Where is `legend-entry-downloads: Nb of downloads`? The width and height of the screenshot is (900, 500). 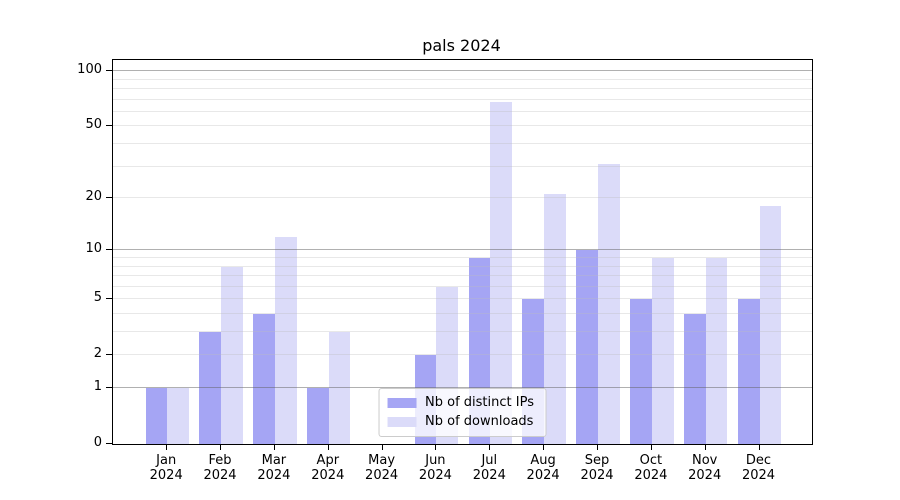
legend-entry-downloads: Nb of downloads is located at coordinates (460, 422).